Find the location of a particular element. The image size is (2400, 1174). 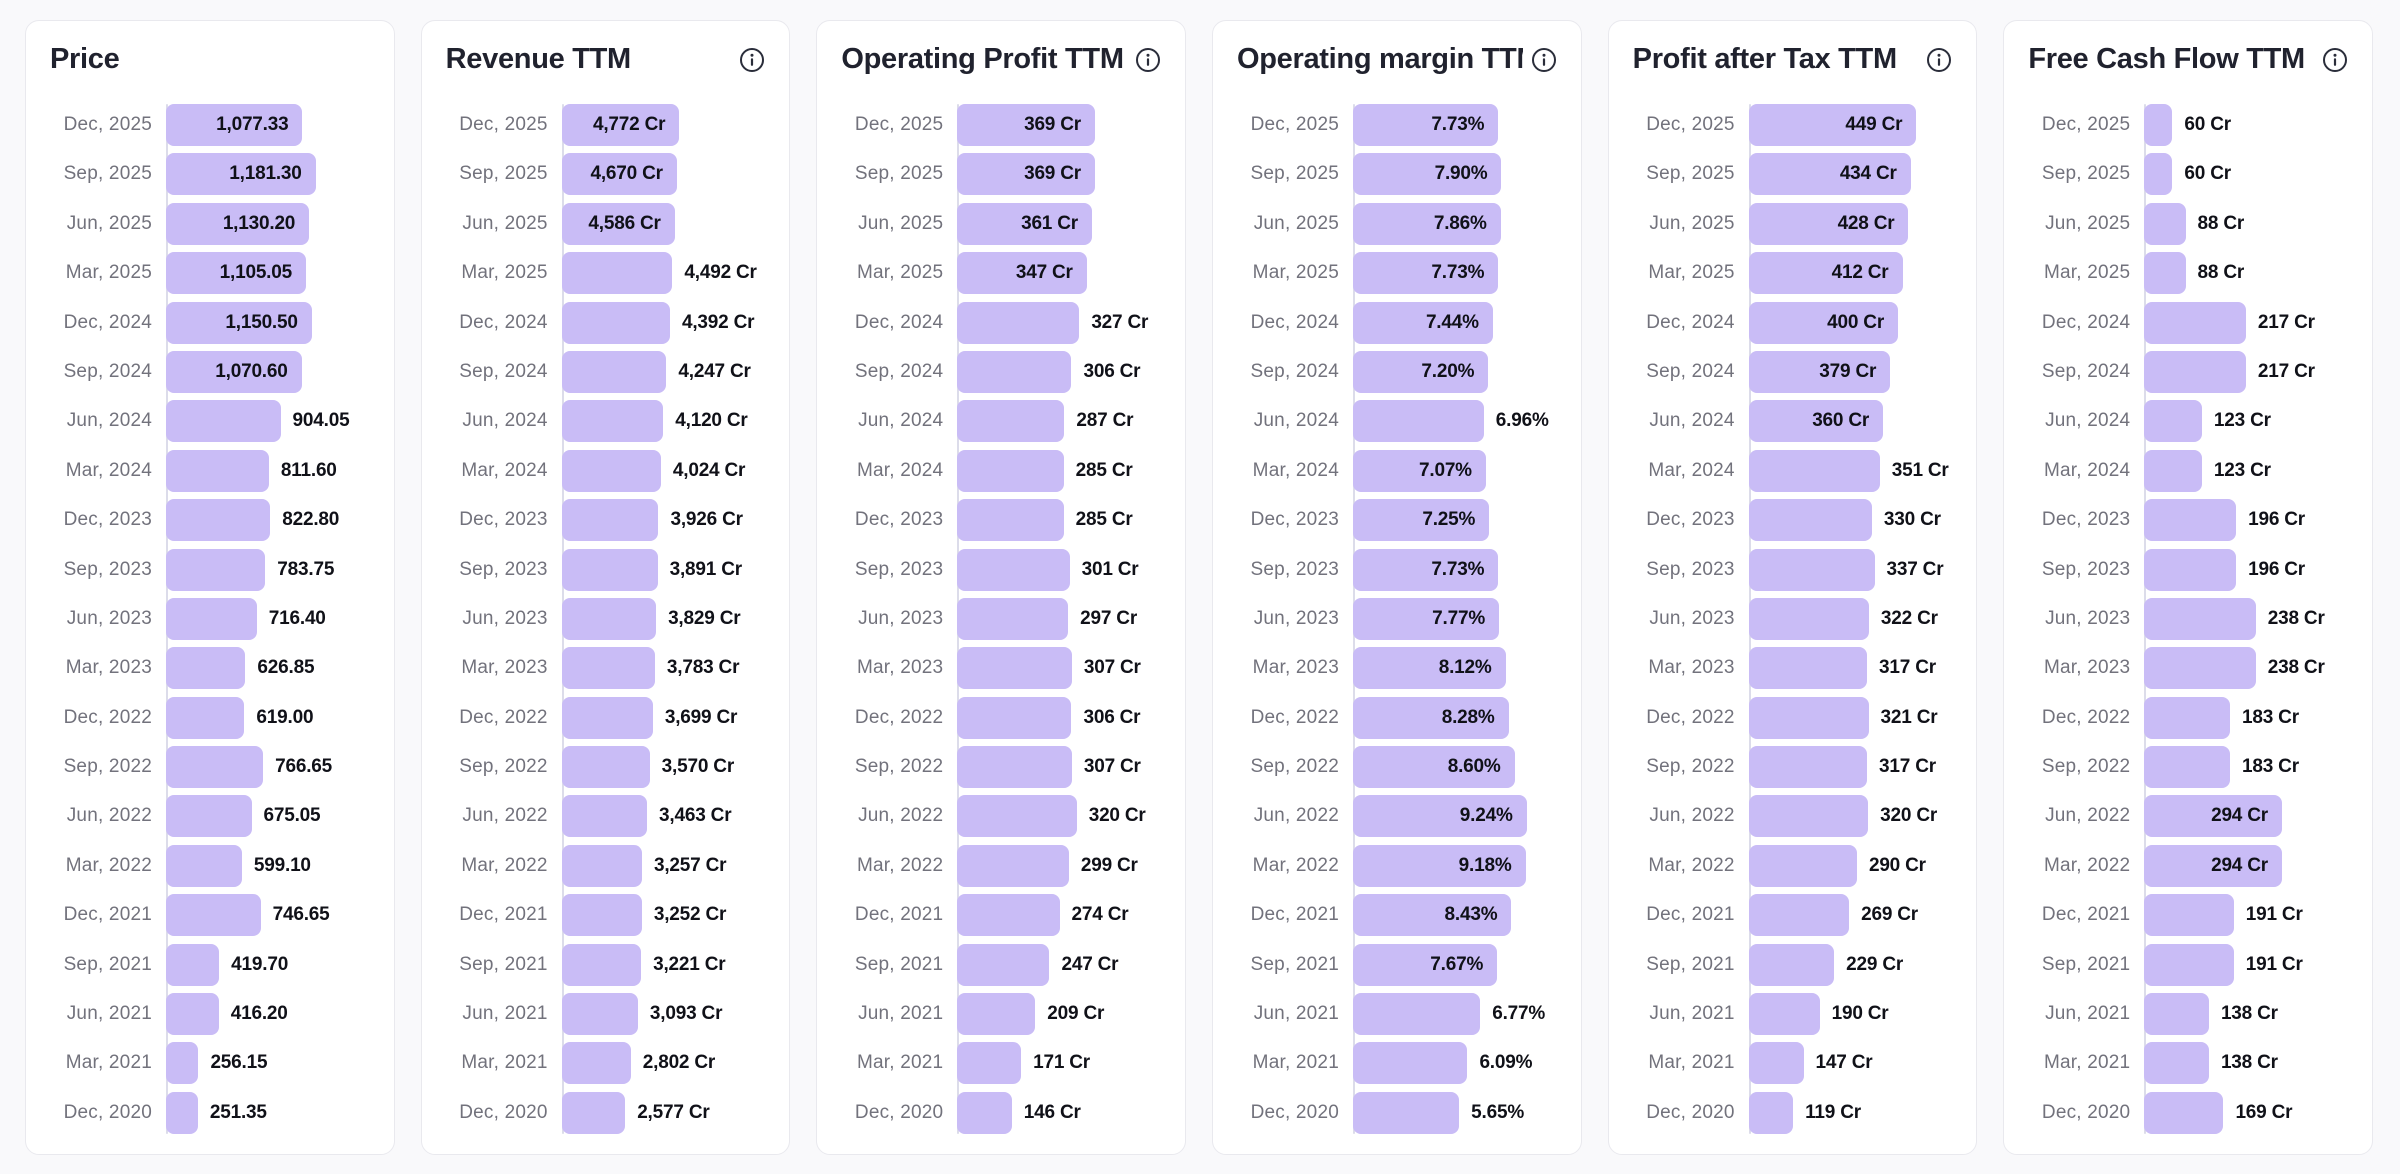

bar-row: Mar, 2024 285 Cr is located at coordinates (1001, 470).